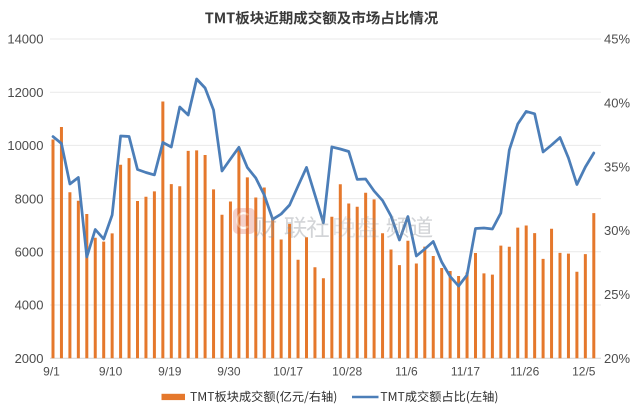  What do you see at coordinates (347, 372) in the screenshot?
I see `svg-text: 10/28` at bounding box center [347, 372].